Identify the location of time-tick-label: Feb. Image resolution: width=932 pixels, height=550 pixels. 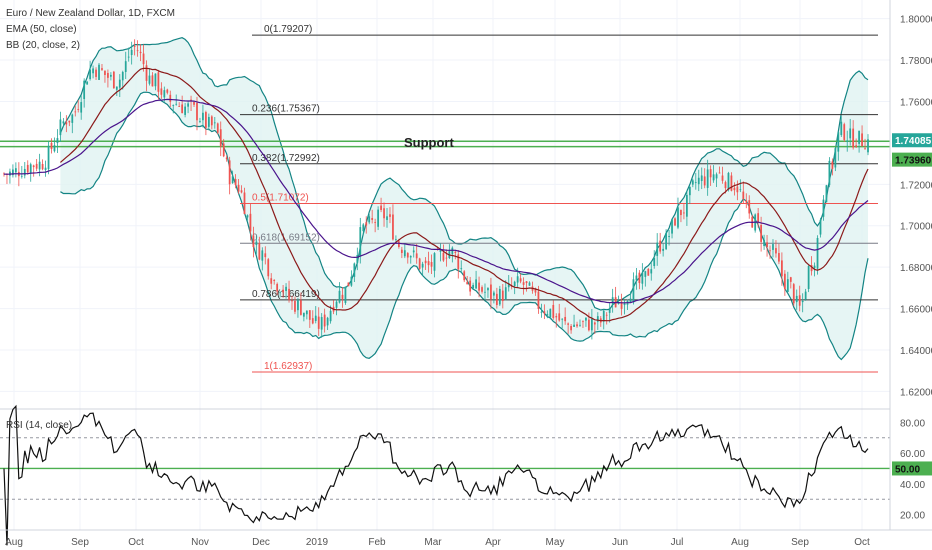
(377, 542).